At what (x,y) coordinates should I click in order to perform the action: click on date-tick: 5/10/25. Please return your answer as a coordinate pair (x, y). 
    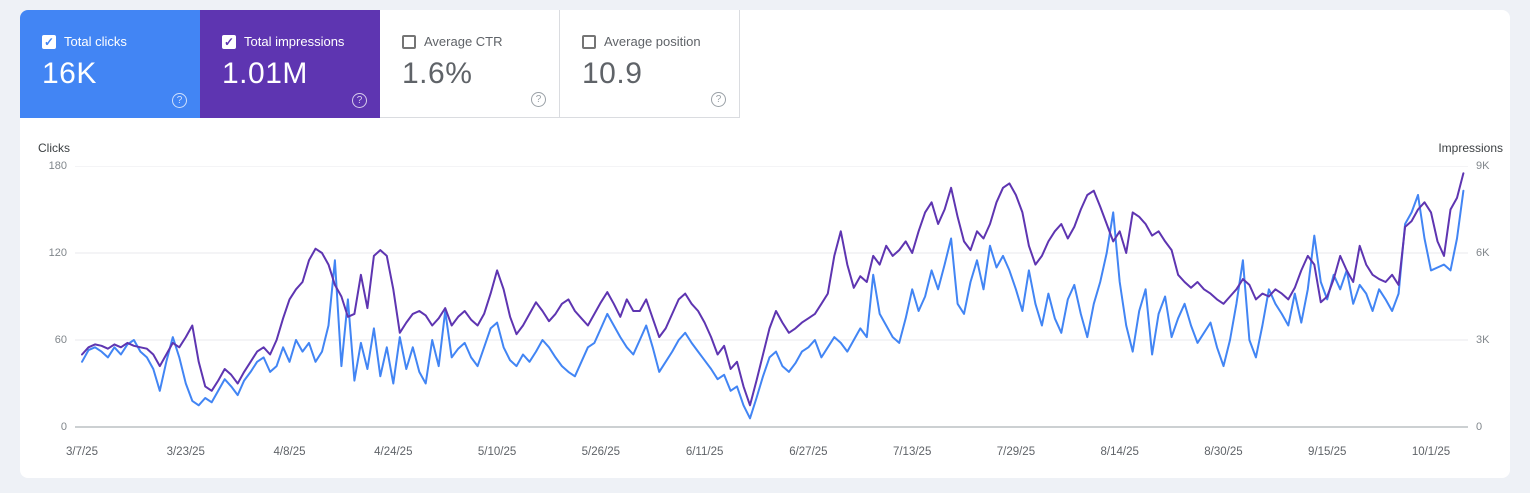
    Looking at the image, I should click on (497, 452).